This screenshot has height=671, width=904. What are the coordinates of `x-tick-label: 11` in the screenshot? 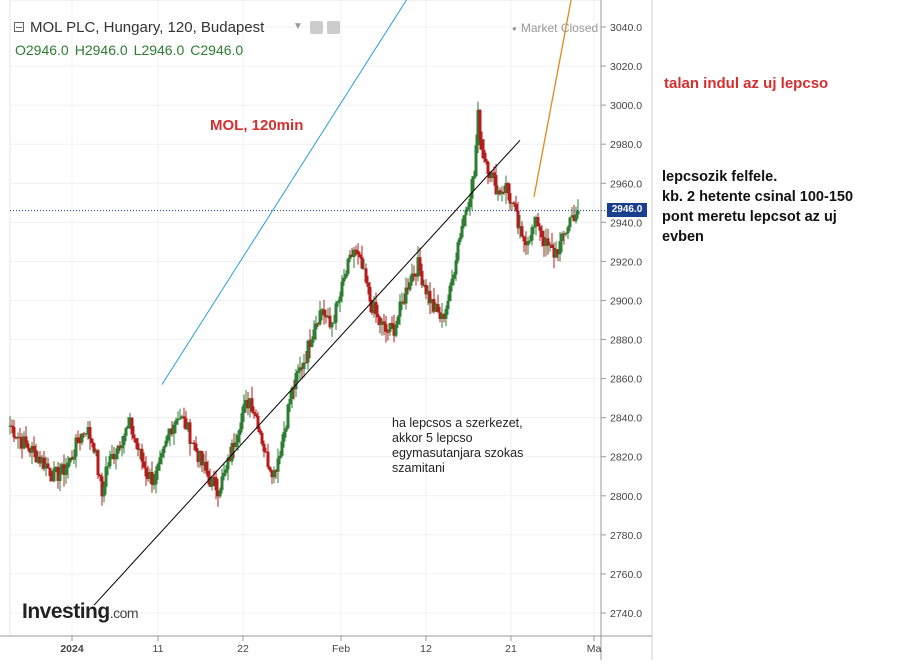 It's located at (158, 649).